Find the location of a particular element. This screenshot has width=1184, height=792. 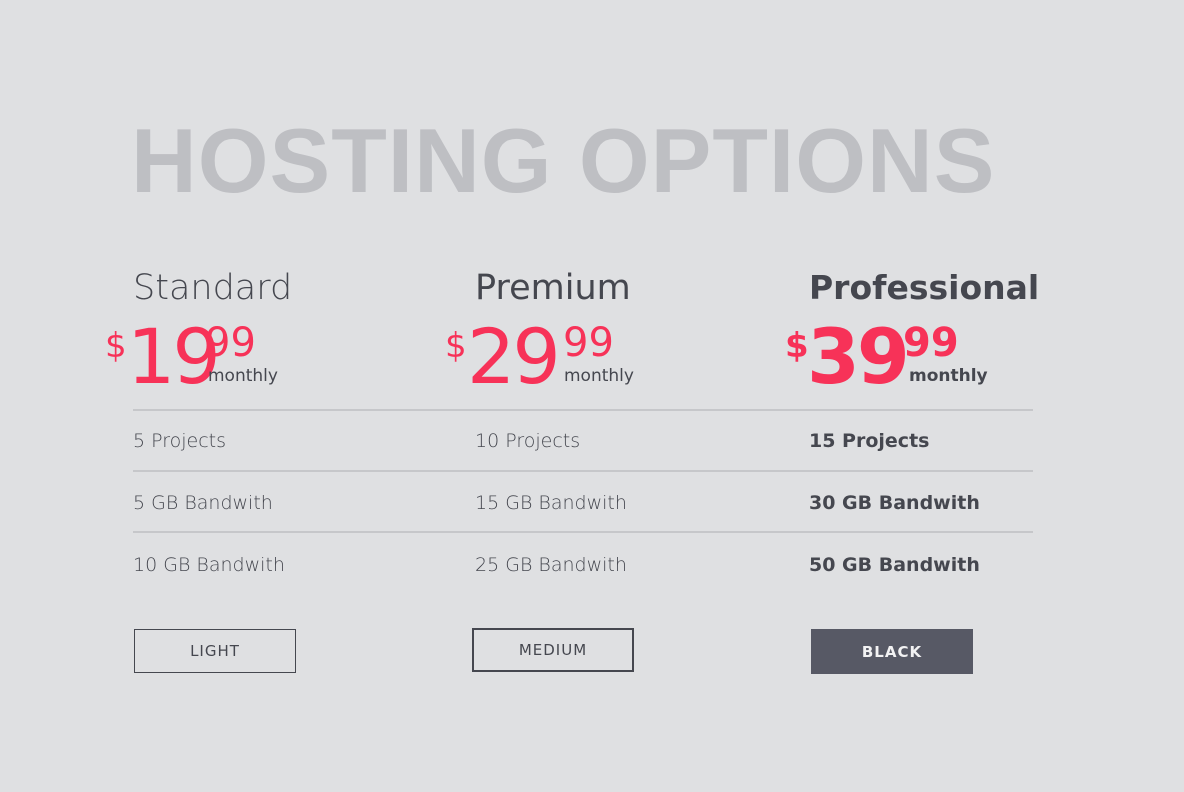

price-integer: 39 is located at coordinates (858, 356).